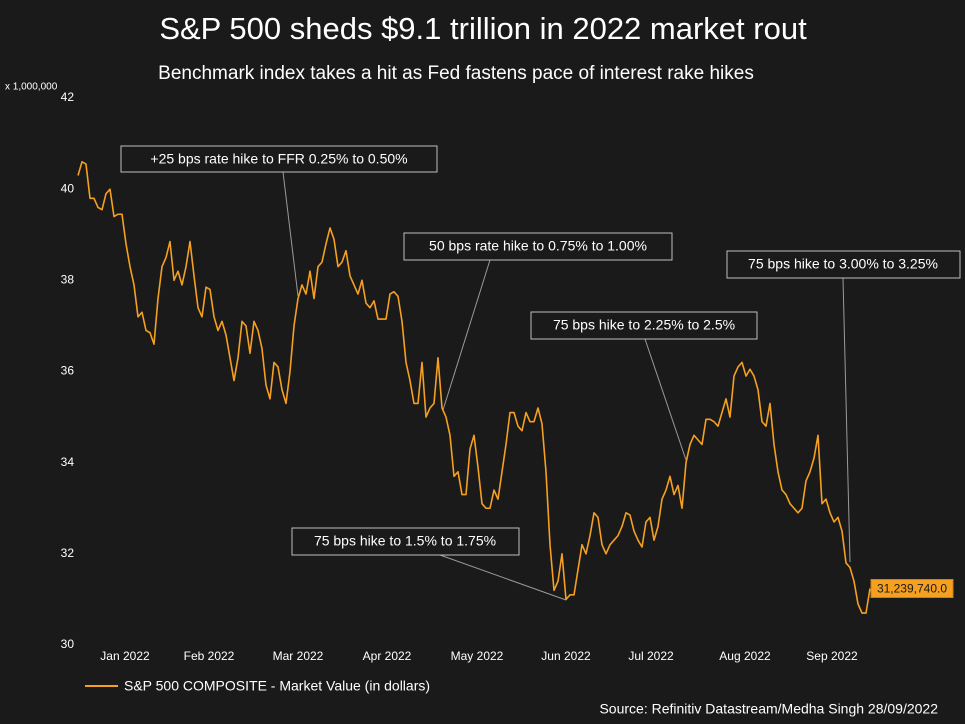  I want to click on x-tick-label: Aug 2022, so click(745, 656).